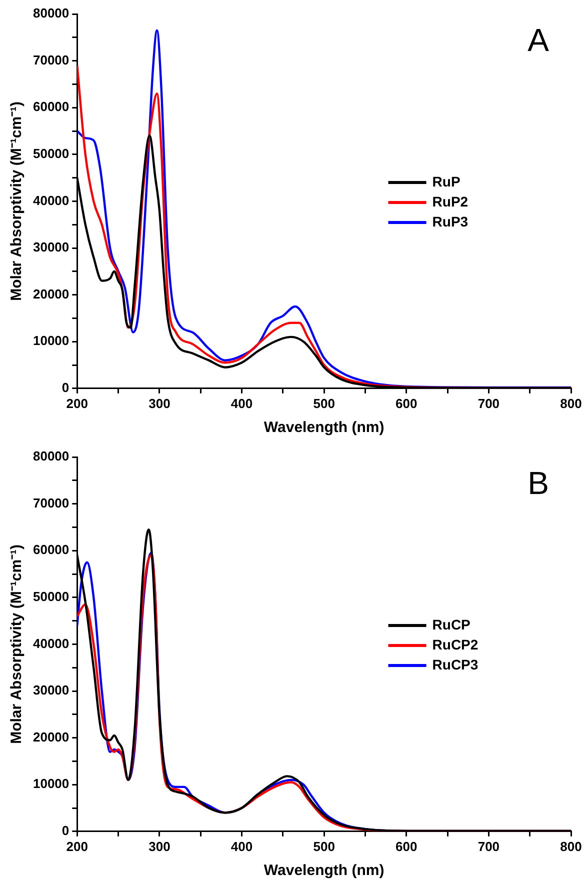 This screenshot has height=886, width=587. What do you see at coordinates (451, 624) in the screenshot?
I see `legend-label: RuCP` at bounding box center [451, 624].